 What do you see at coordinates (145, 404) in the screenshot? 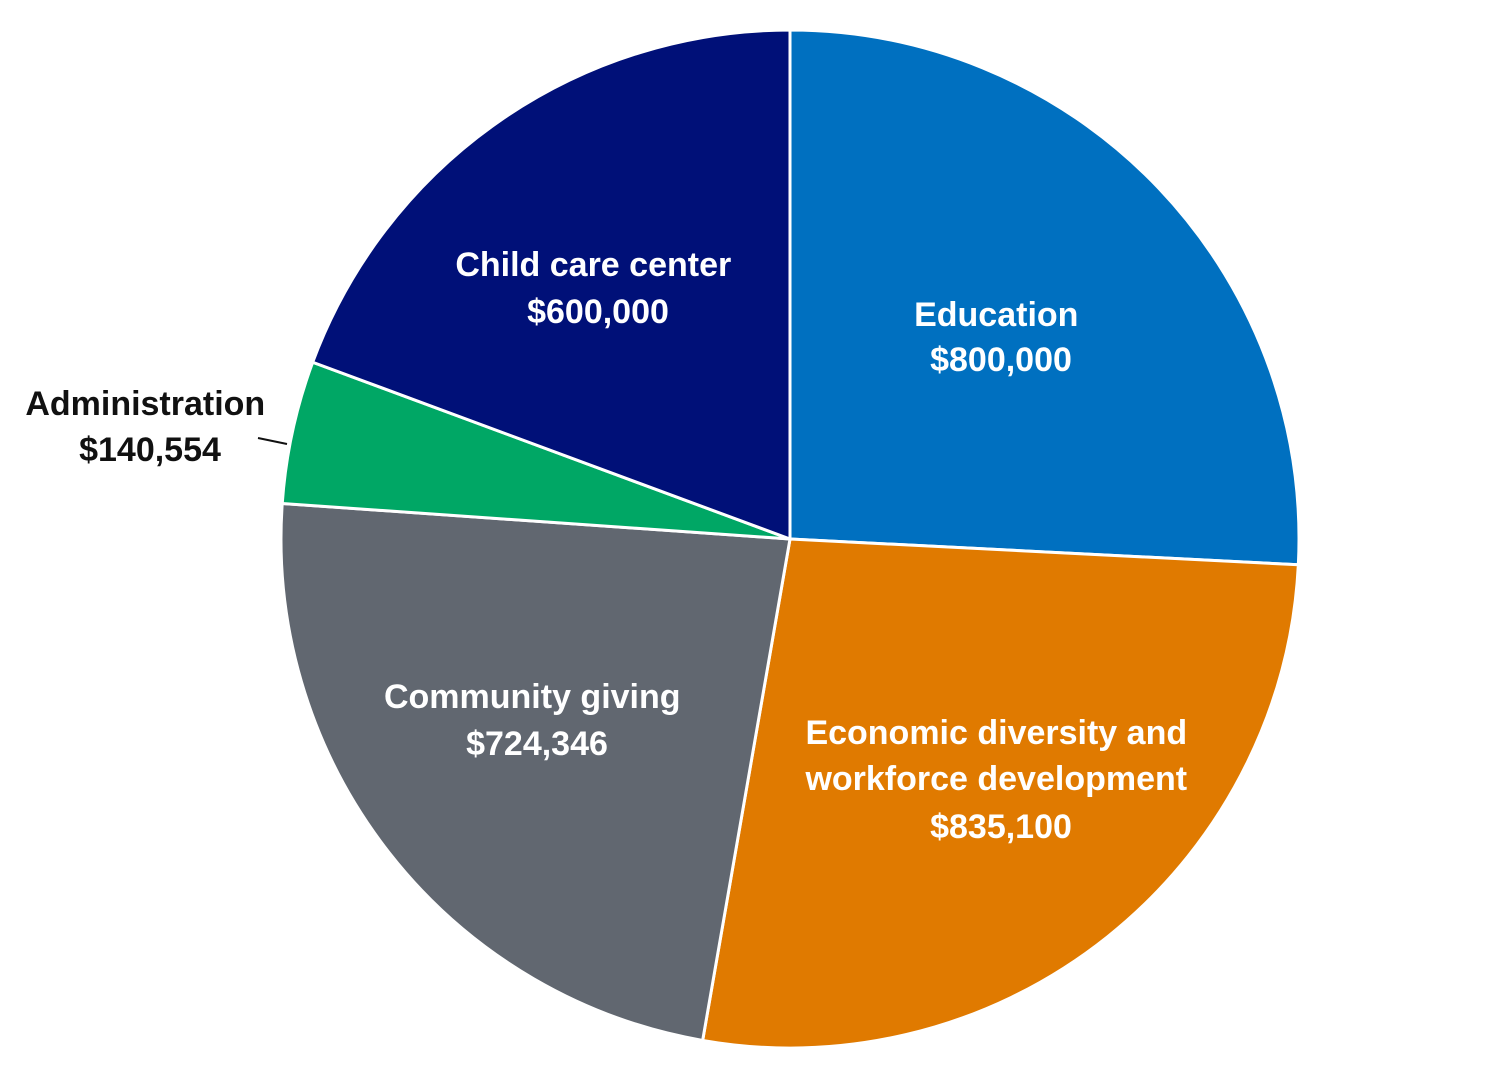
I see `label-administration-name: Administration` at bounding box center [145, 404].